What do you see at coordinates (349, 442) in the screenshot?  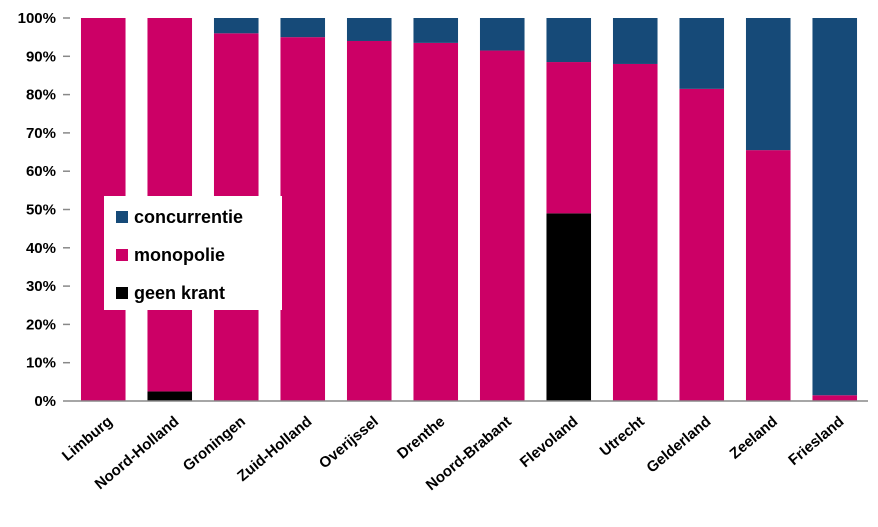 I see `x-tick-label: Overijssel` at bounding box center [349, 442].